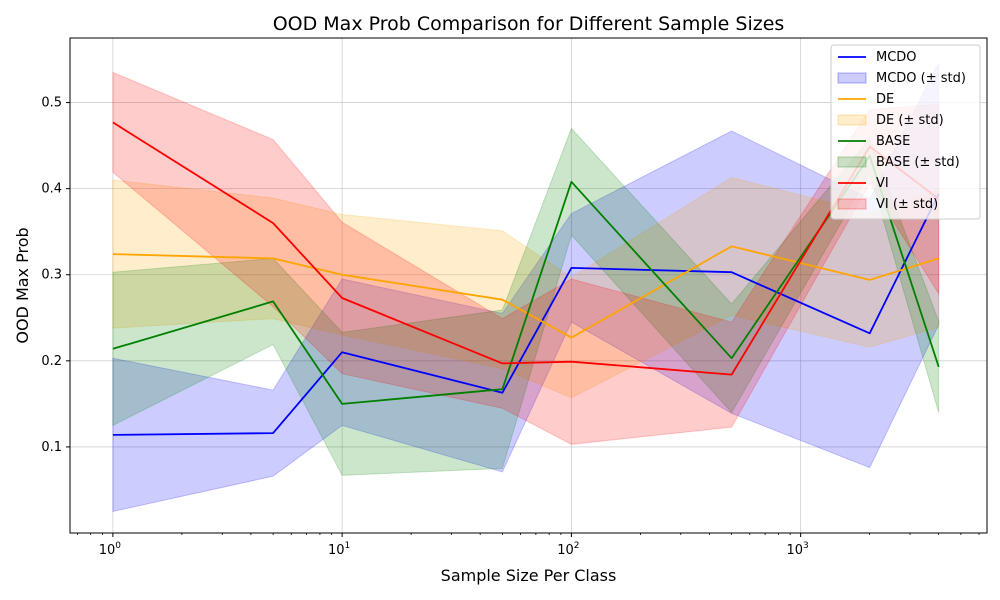  Describe the element at coordinates (806, 546) in the screenshot. I see `x-tick-exponent: 3` at that location.